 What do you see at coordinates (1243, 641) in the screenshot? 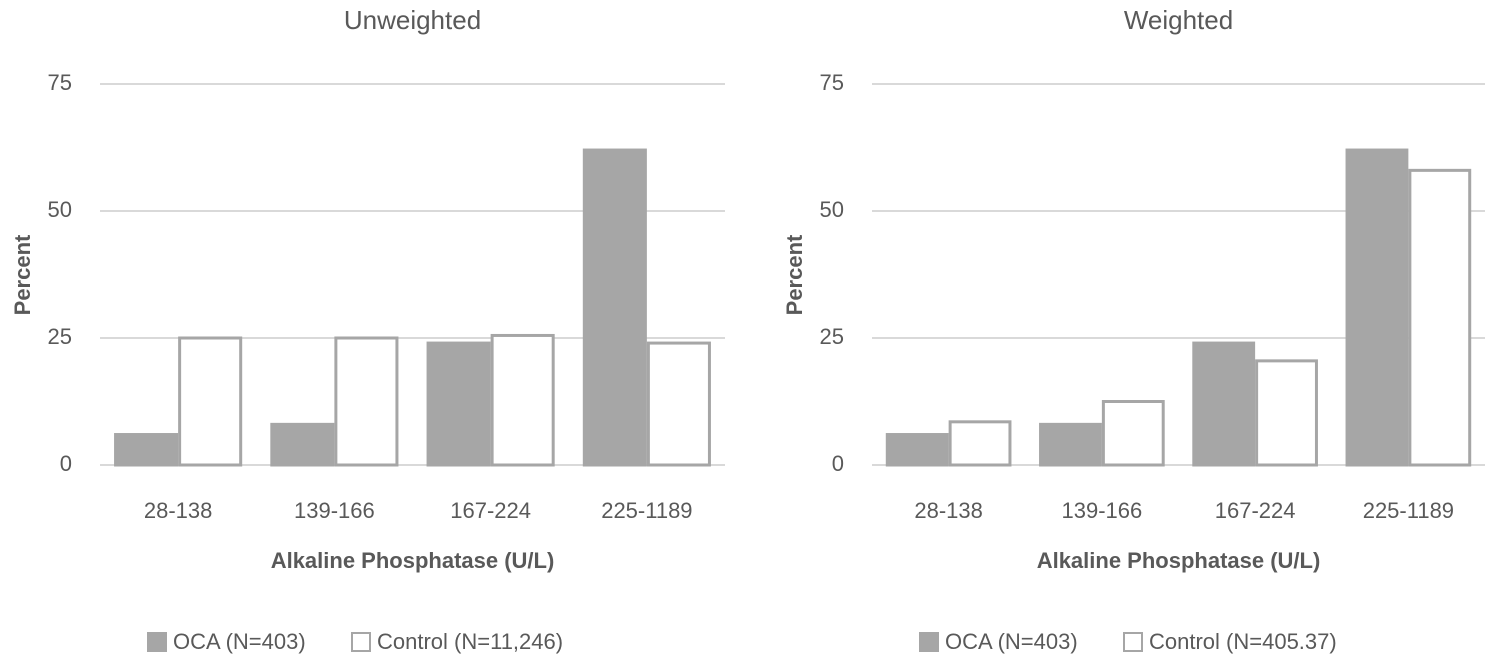
I see `legend-label: Control (N=405.37)` at bounding box center [1243, 641].